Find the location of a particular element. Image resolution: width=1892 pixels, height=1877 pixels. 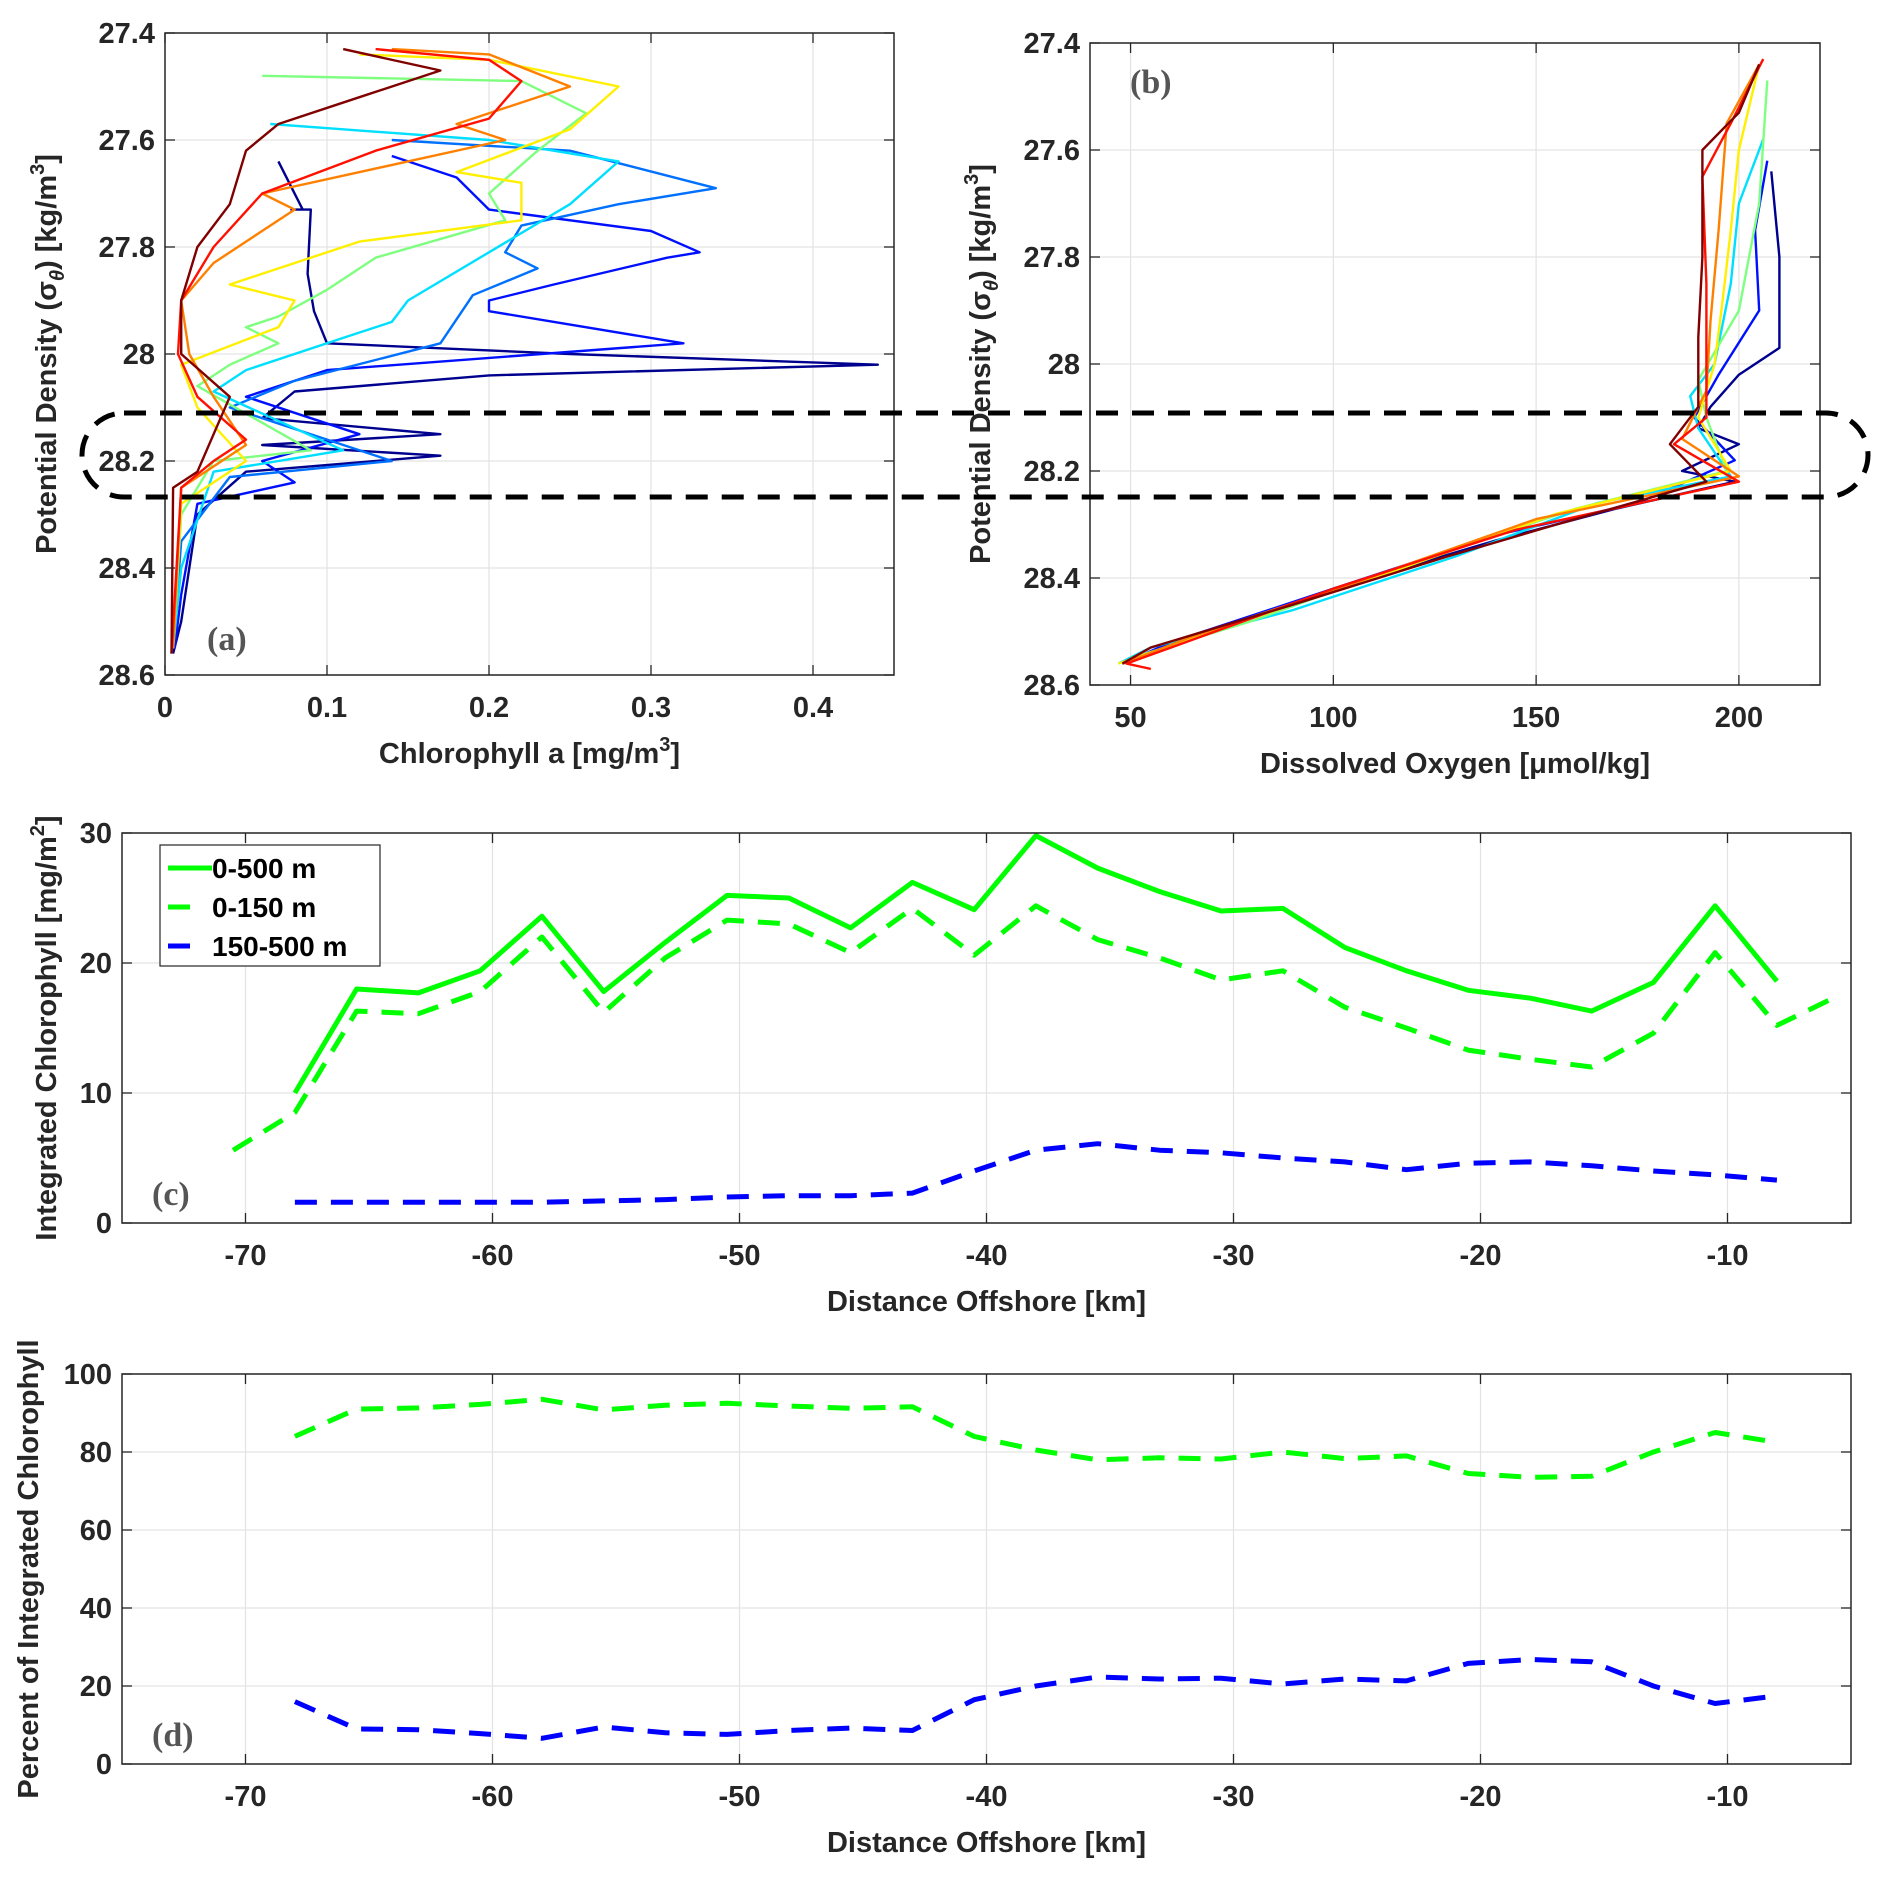

x-axis-label-tail: ] is located at coordinates (675, 754).